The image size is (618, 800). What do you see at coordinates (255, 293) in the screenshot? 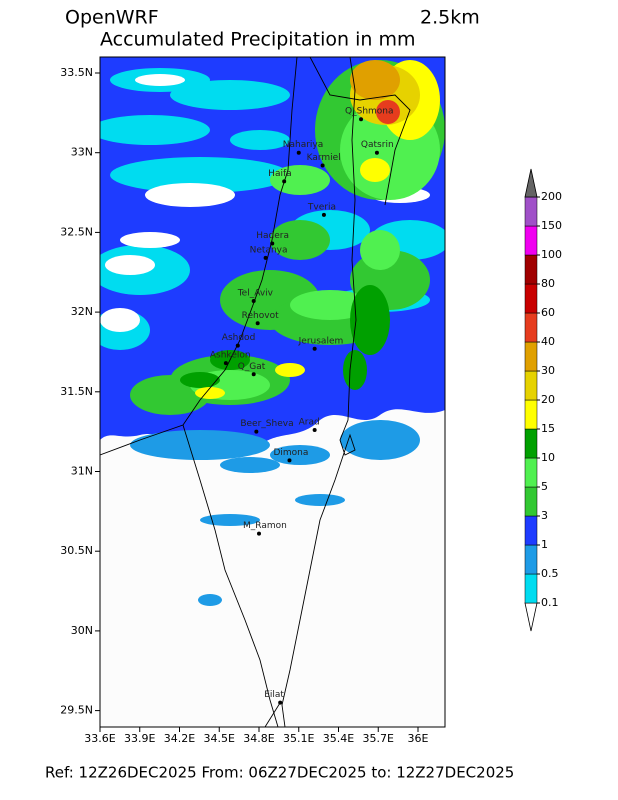
I see `city-label: Tel_Aviv` at bounding box center [255, 293].